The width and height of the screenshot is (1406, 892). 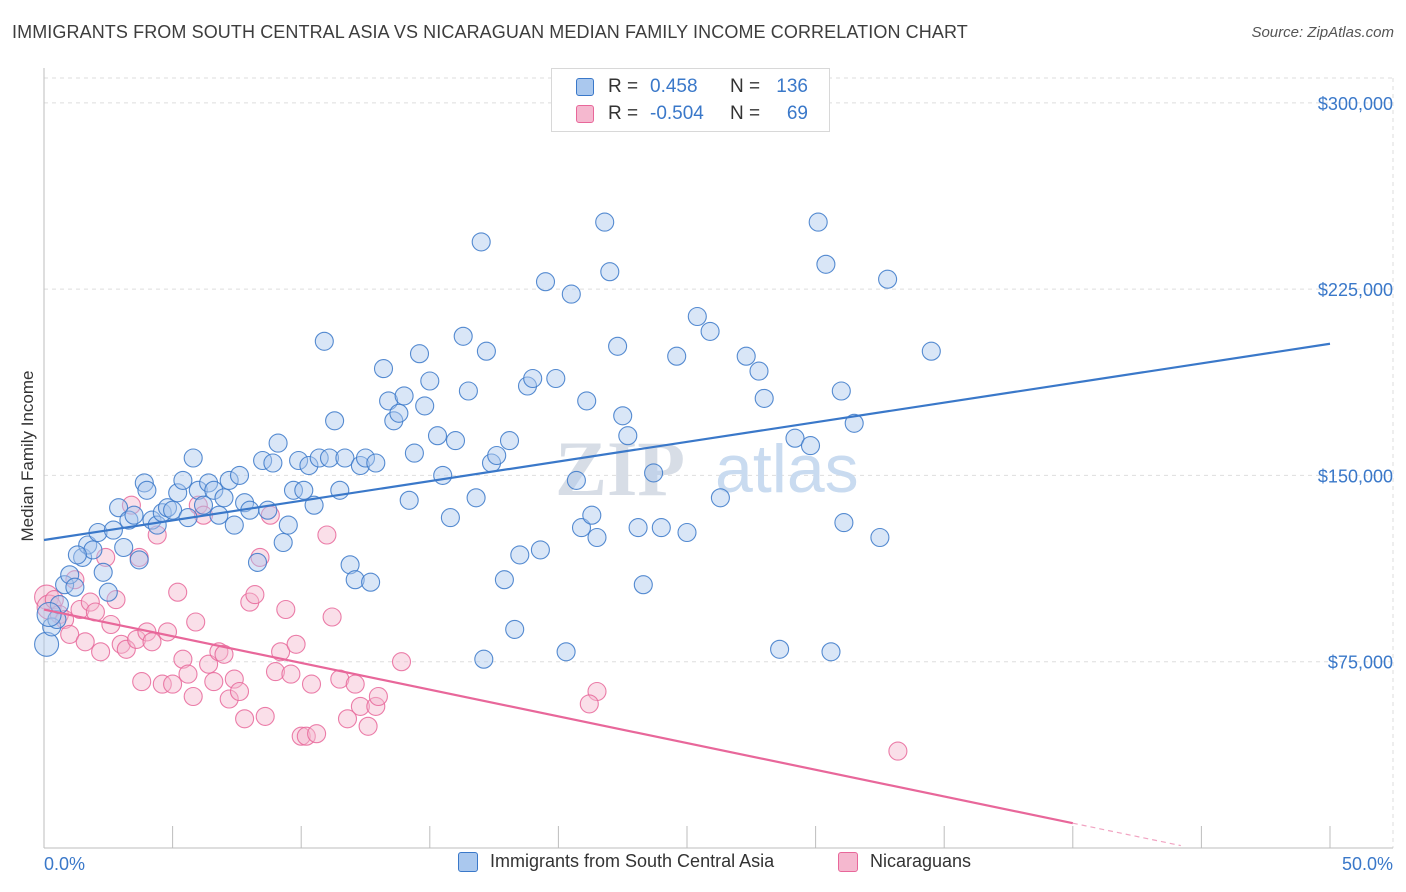 I want to click on trend-line-pink-extension, so click(x=1126, y=834).